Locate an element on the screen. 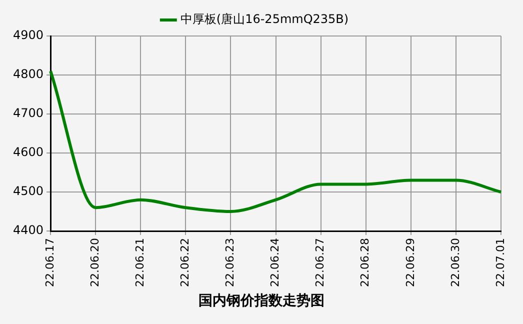 The width and height of the screenshot is (523, 324). x-tick-label: 22.06.21 is located at coordinates (139, 262).